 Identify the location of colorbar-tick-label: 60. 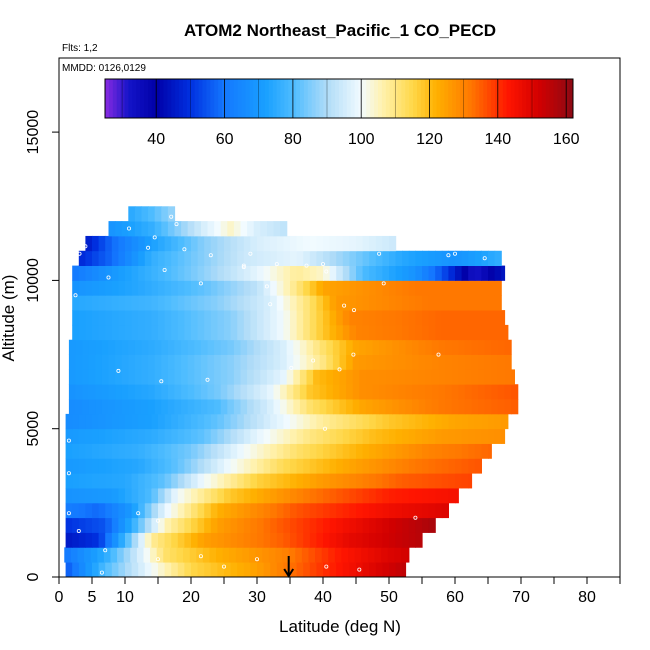
(225, 139).